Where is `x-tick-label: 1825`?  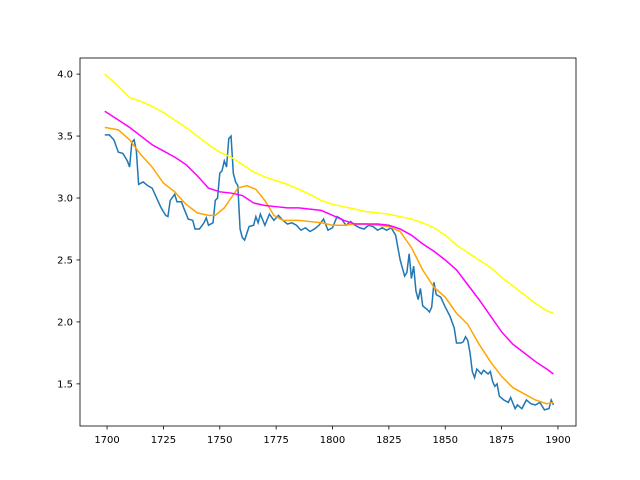
x-tick-label: 1825 is located at coordinates (388, 440).